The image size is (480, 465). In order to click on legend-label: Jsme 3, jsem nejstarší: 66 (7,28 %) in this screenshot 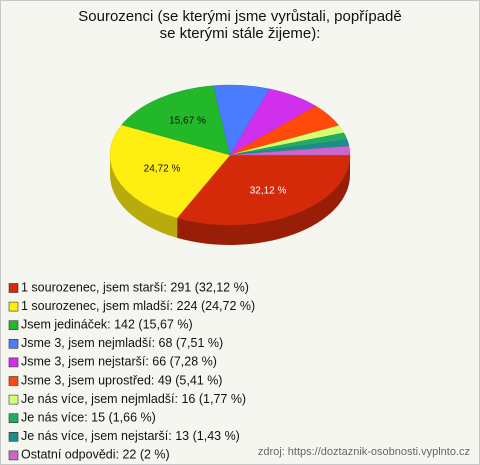, I will do `click(119, 362)`.